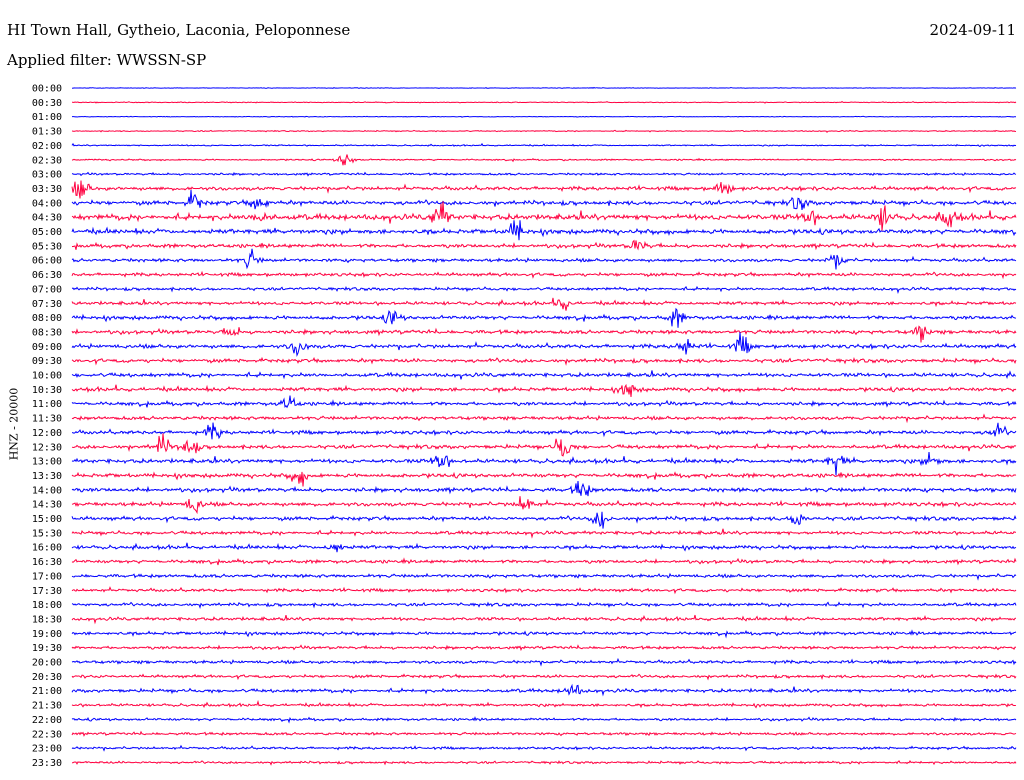 The width and height of the screenshot is (1024, 780). I want to click on row-tick-label: 04:00, so click(47, 203).